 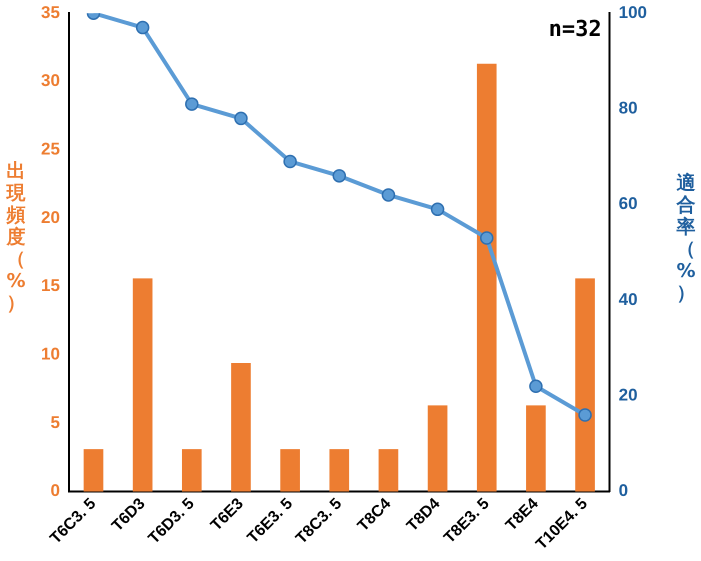 I want to click on y2-tick-label: 40, so click(x=628, y=299).